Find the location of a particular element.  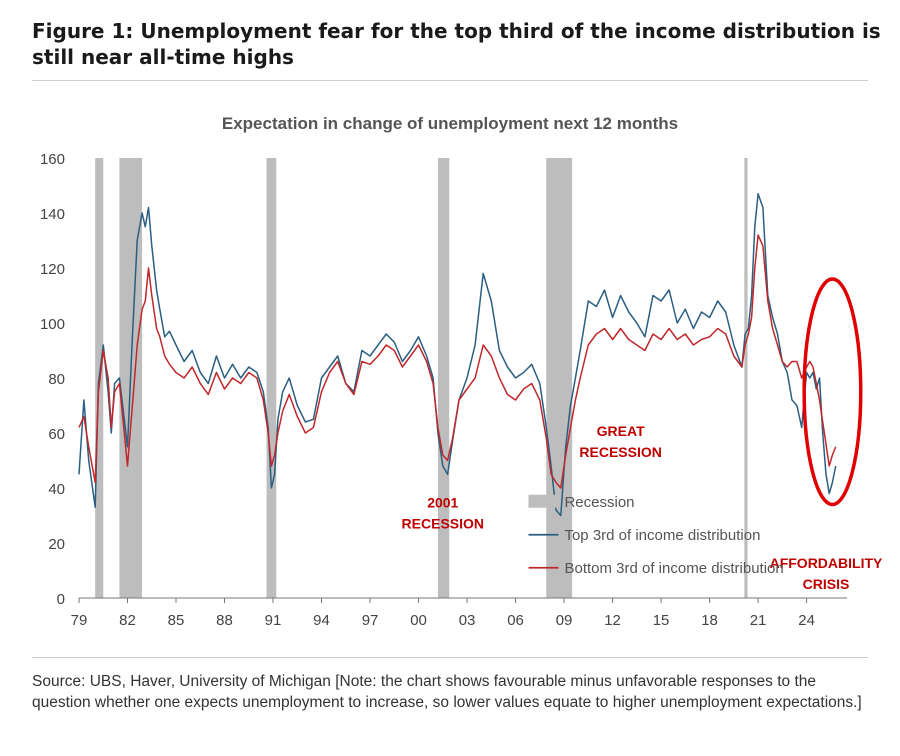

y-tick-label: 80 is located at coordinates (56, 379).